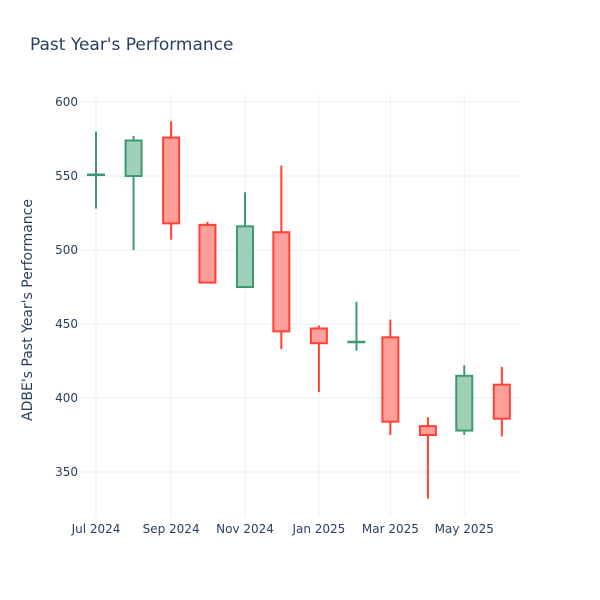 This screenshot has width=600, height=600. What do you see at coordinates (318, 529) in the screenshot?
I see `x-tick-label: Jan 2025` at bounding box center [318, 529].